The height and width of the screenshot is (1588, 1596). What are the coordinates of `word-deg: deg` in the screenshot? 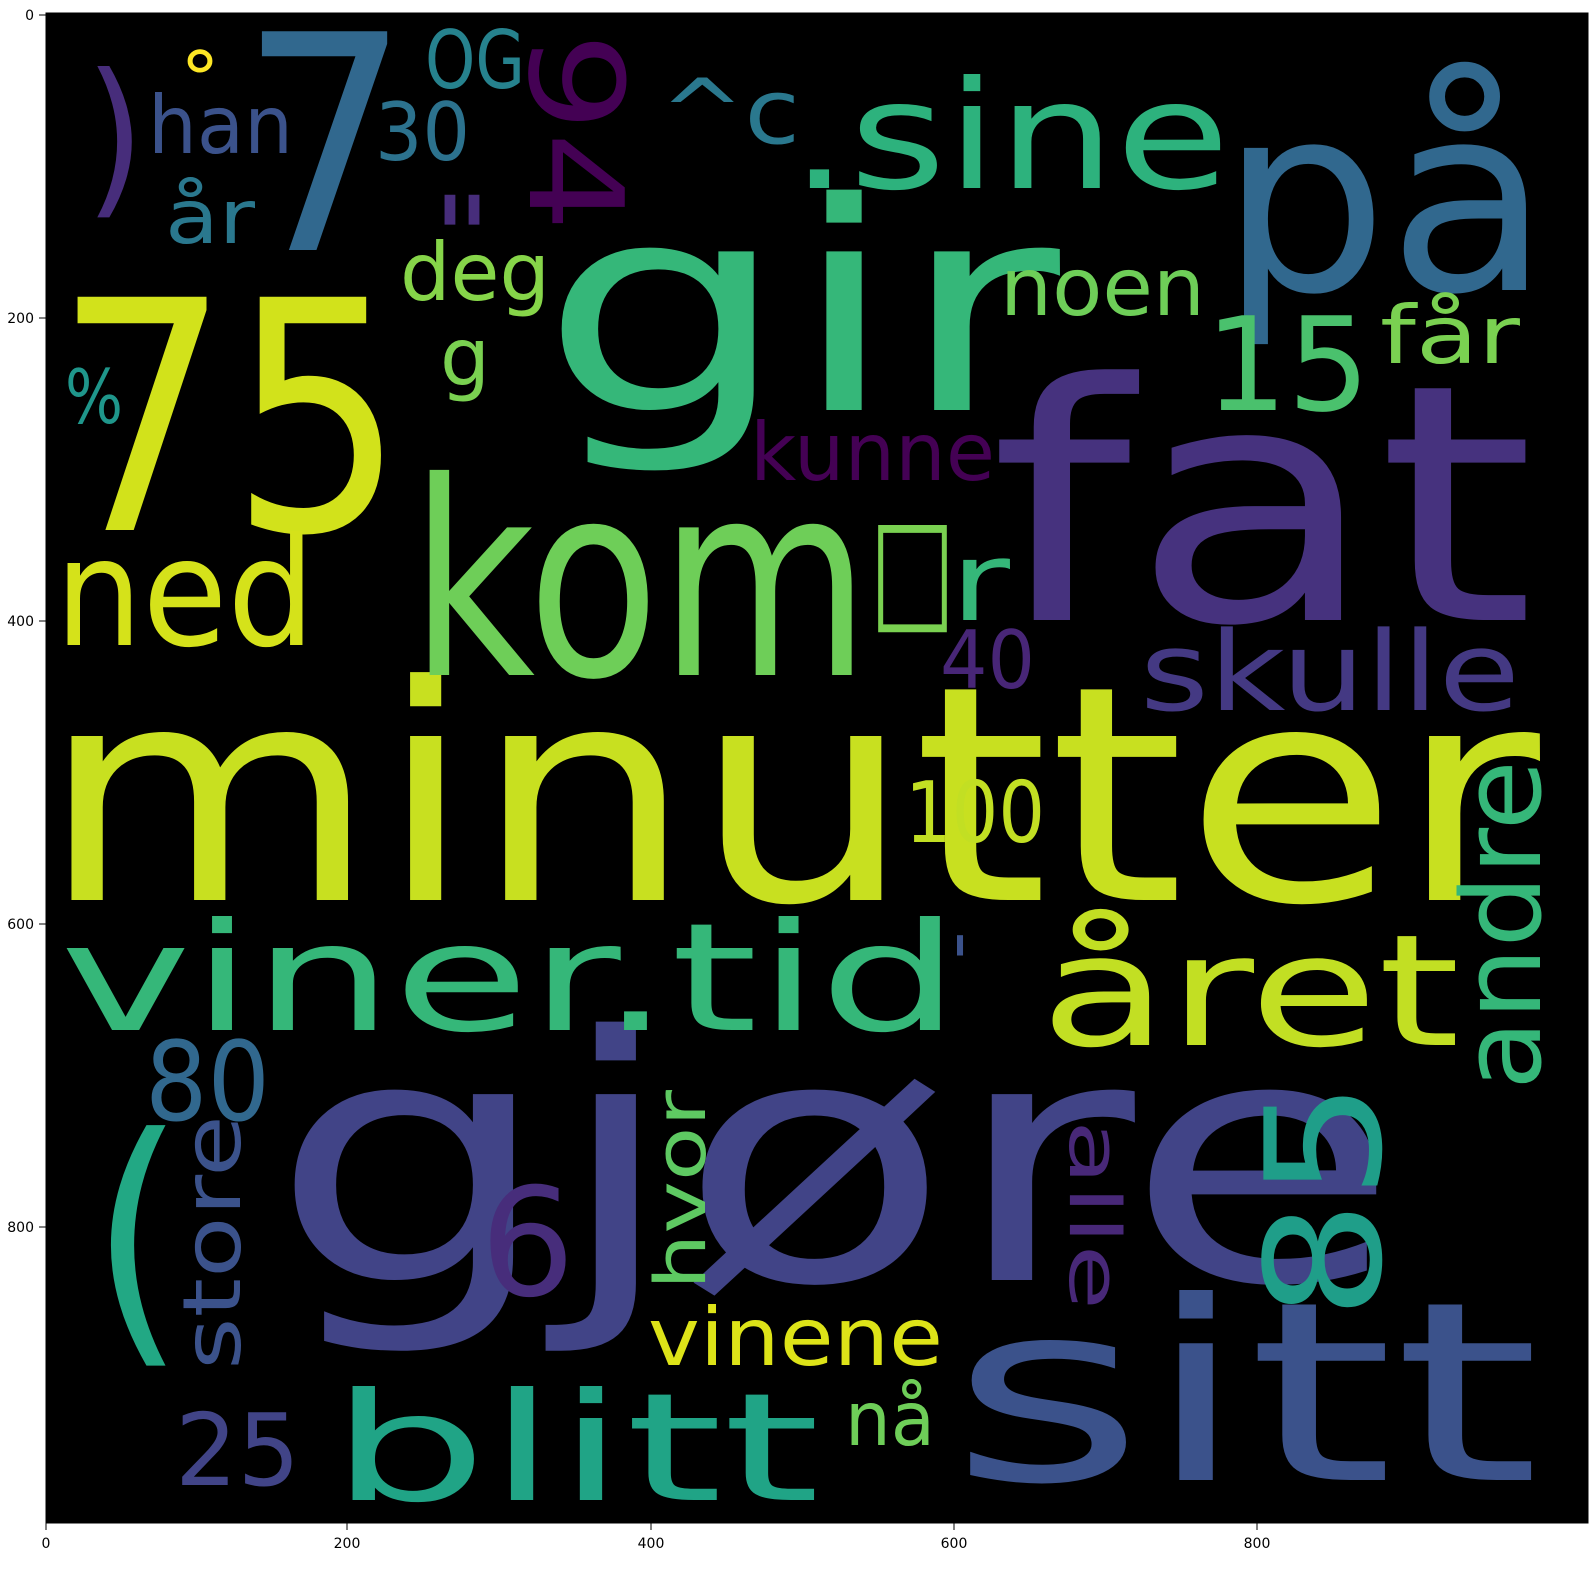 It's located at (475, 272).